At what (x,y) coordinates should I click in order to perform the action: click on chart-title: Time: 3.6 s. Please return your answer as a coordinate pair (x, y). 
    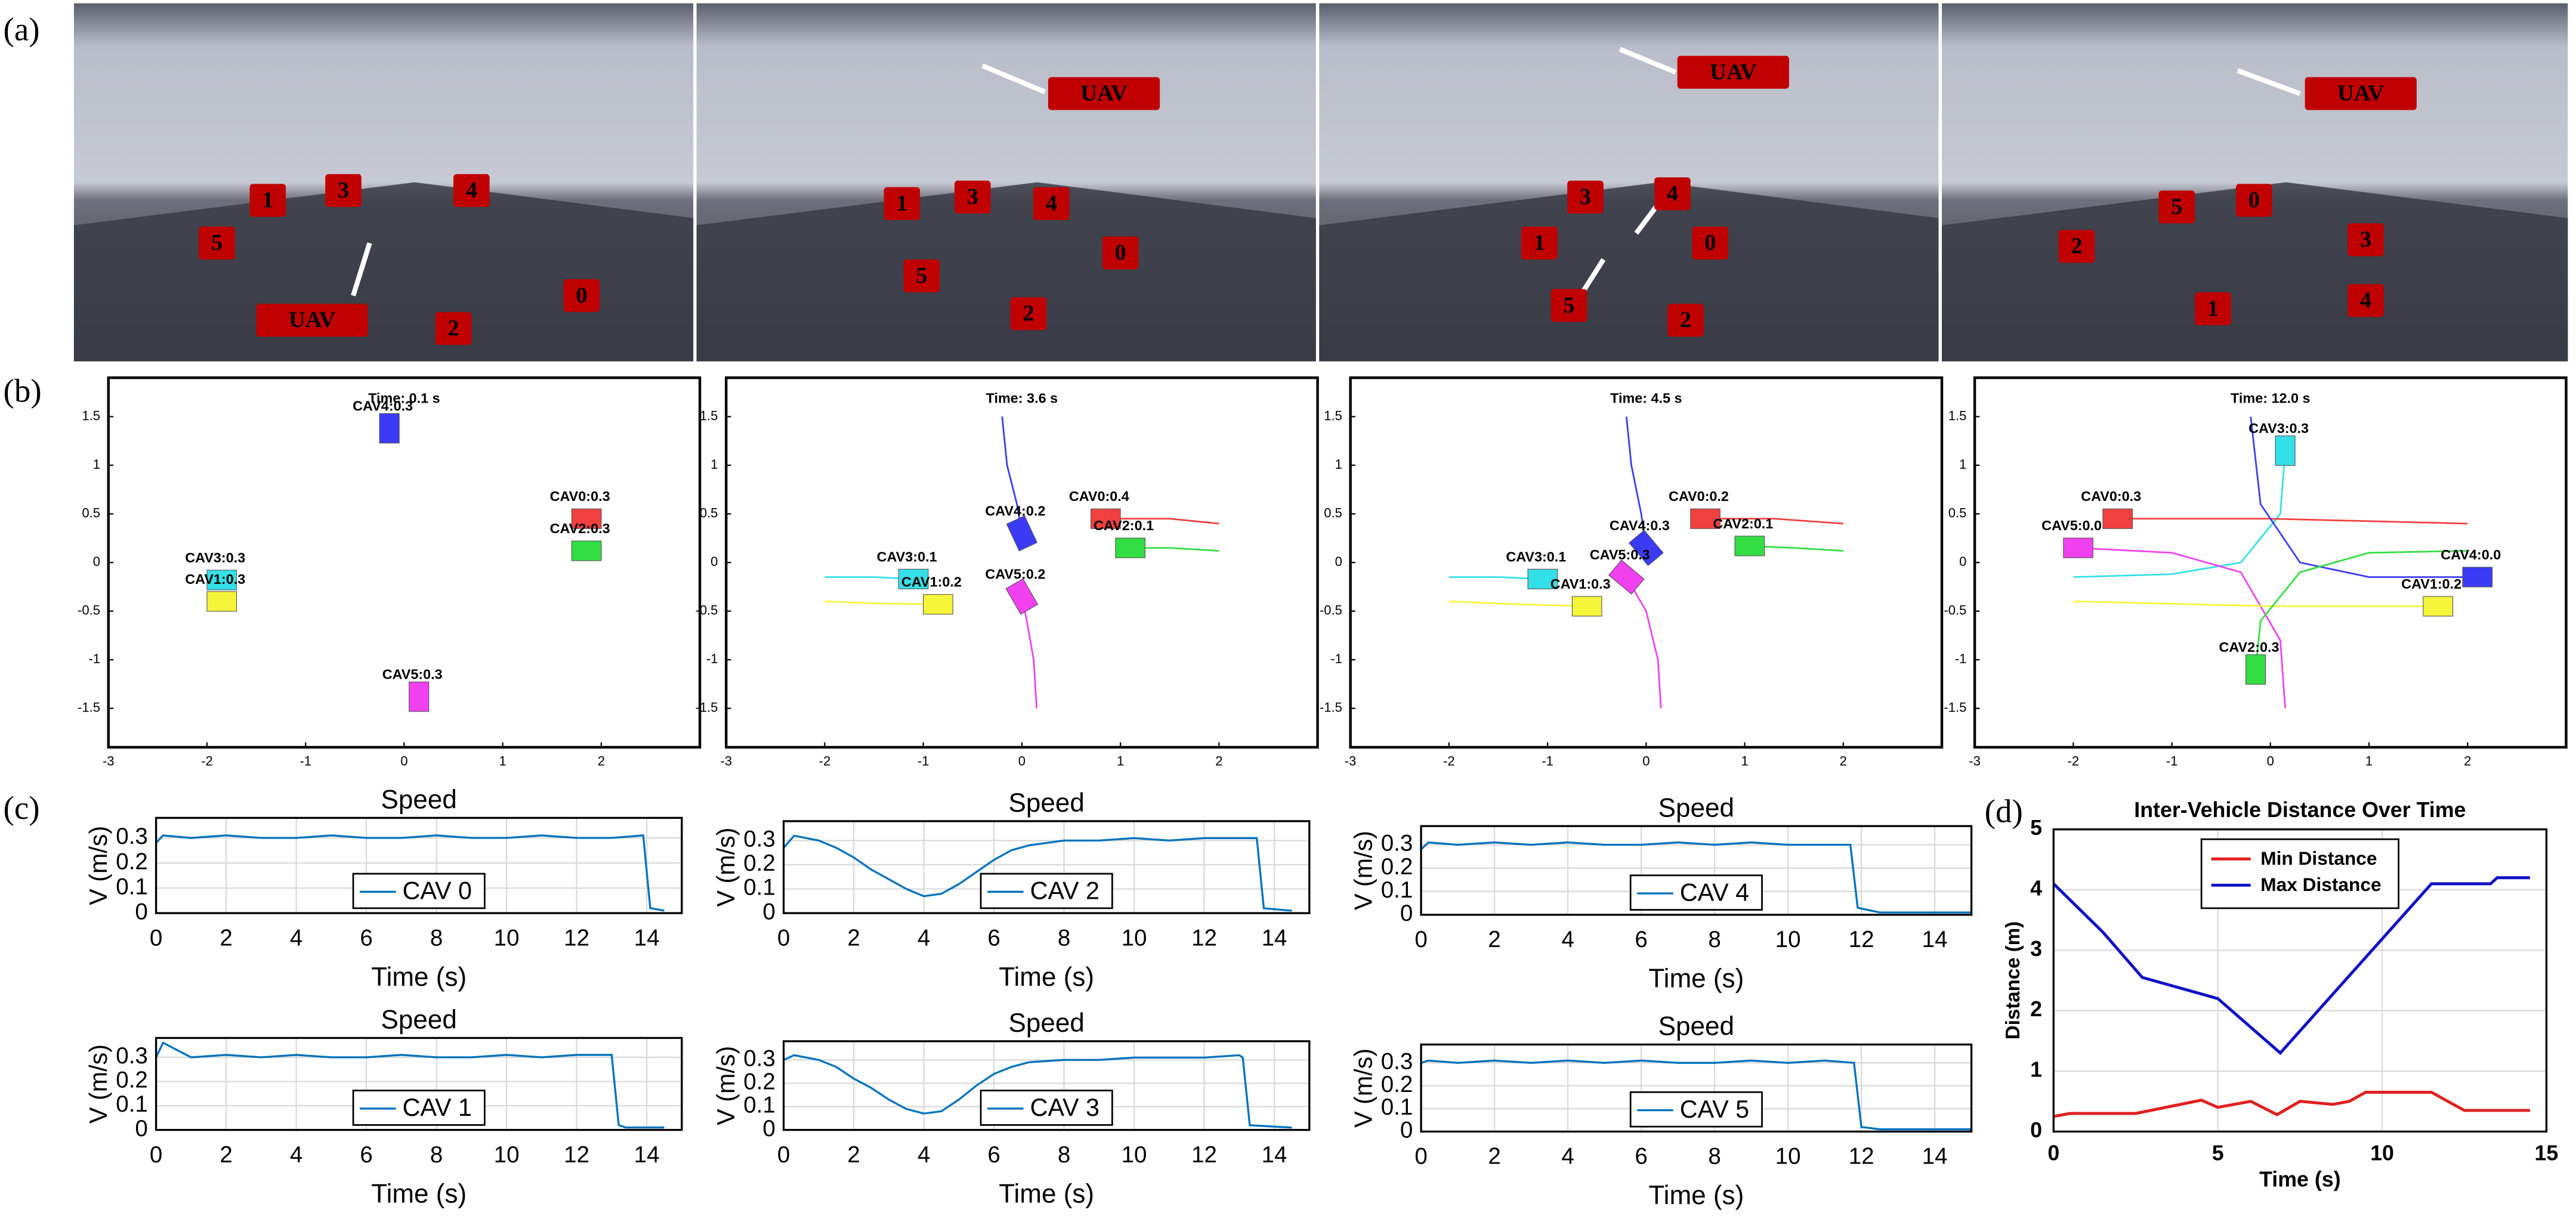
    Looking at the image, I should click on (1022, 398).